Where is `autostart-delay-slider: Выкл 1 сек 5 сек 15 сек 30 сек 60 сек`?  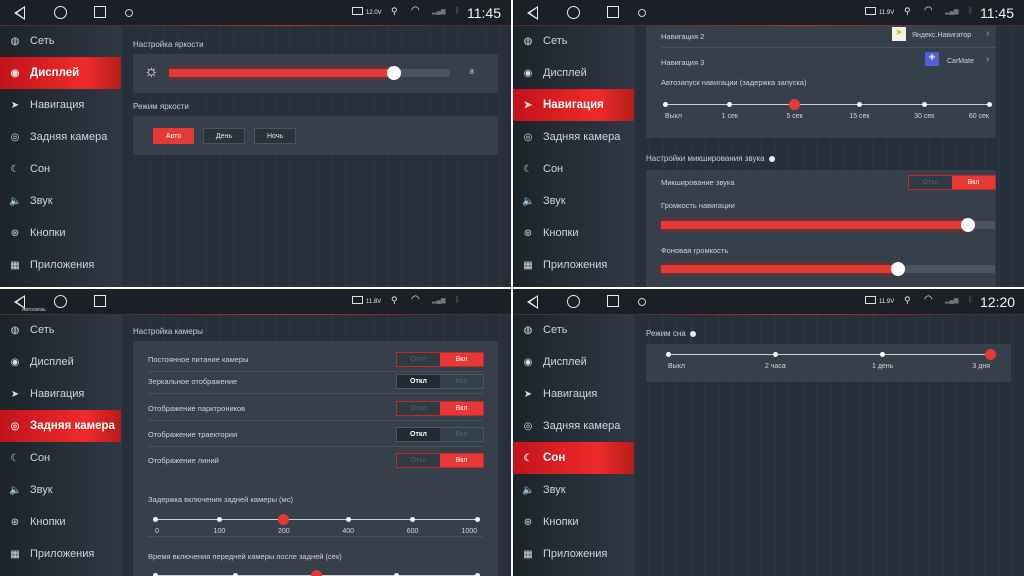 autostart-delay-slider: Выкл 1 сек 5 сек 15 сек 30 сек 60 сек is located at coordinates (827, 109).